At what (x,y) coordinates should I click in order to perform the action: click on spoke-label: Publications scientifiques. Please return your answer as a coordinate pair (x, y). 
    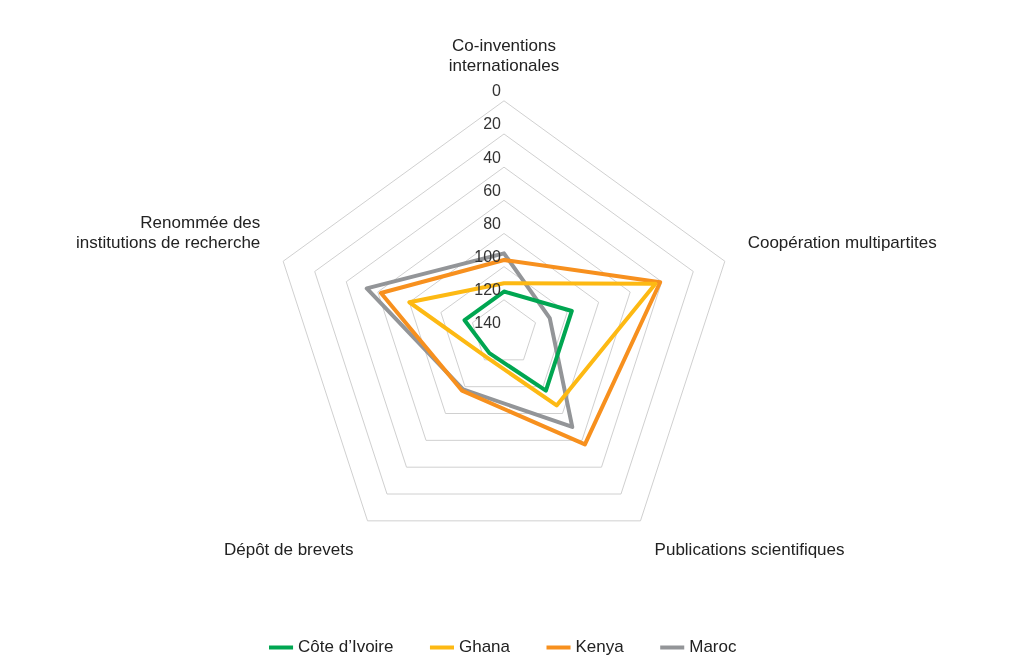
    Looking at the image, I should click on (749, 550).